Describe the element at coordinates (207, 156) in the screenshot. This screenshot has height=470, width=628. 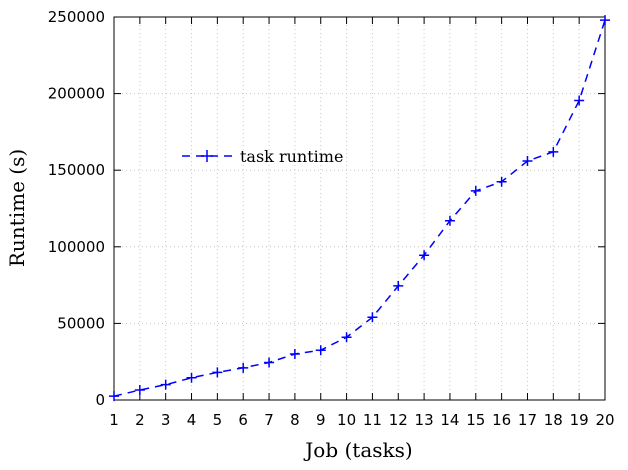
I see `legend-marker-plus` at that location.